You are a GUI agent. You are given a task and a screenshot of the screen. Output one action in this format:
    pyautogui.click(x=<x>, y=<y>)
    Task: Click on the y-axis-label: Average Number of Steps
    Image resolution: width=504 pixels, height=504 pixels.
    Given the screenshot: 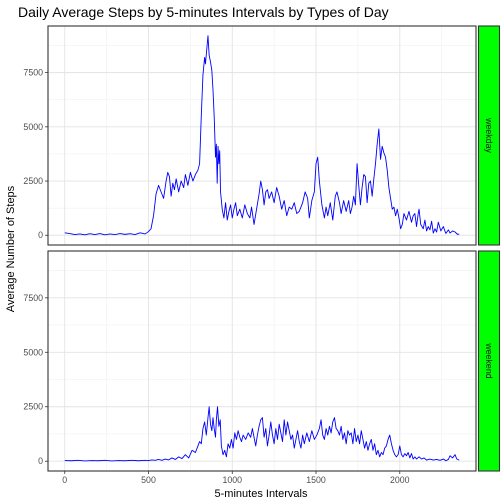 What is the action you would take?
    pyautogui.click(x=11, y=248)
    